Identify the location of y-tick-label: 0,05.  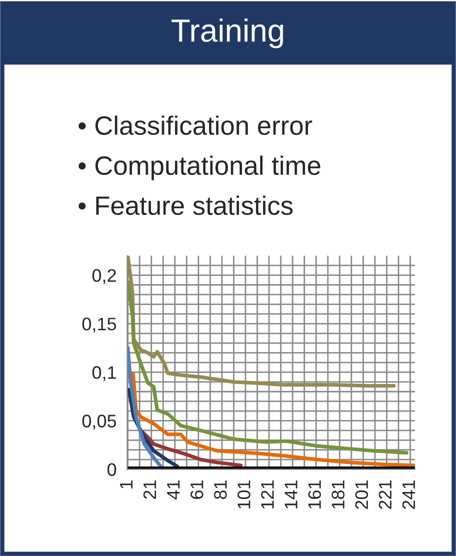
(99, 422).